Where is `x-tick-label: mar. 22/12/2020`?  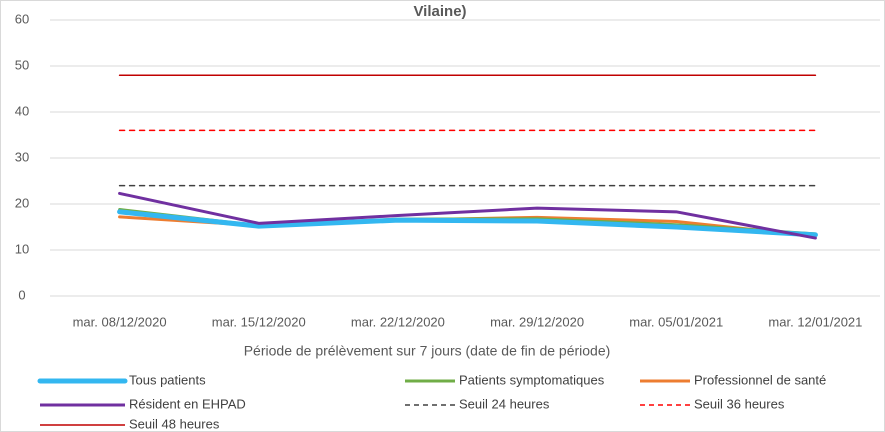
x-tick-label: mar. 22/12/2020 is located at coordinates (398, 321).